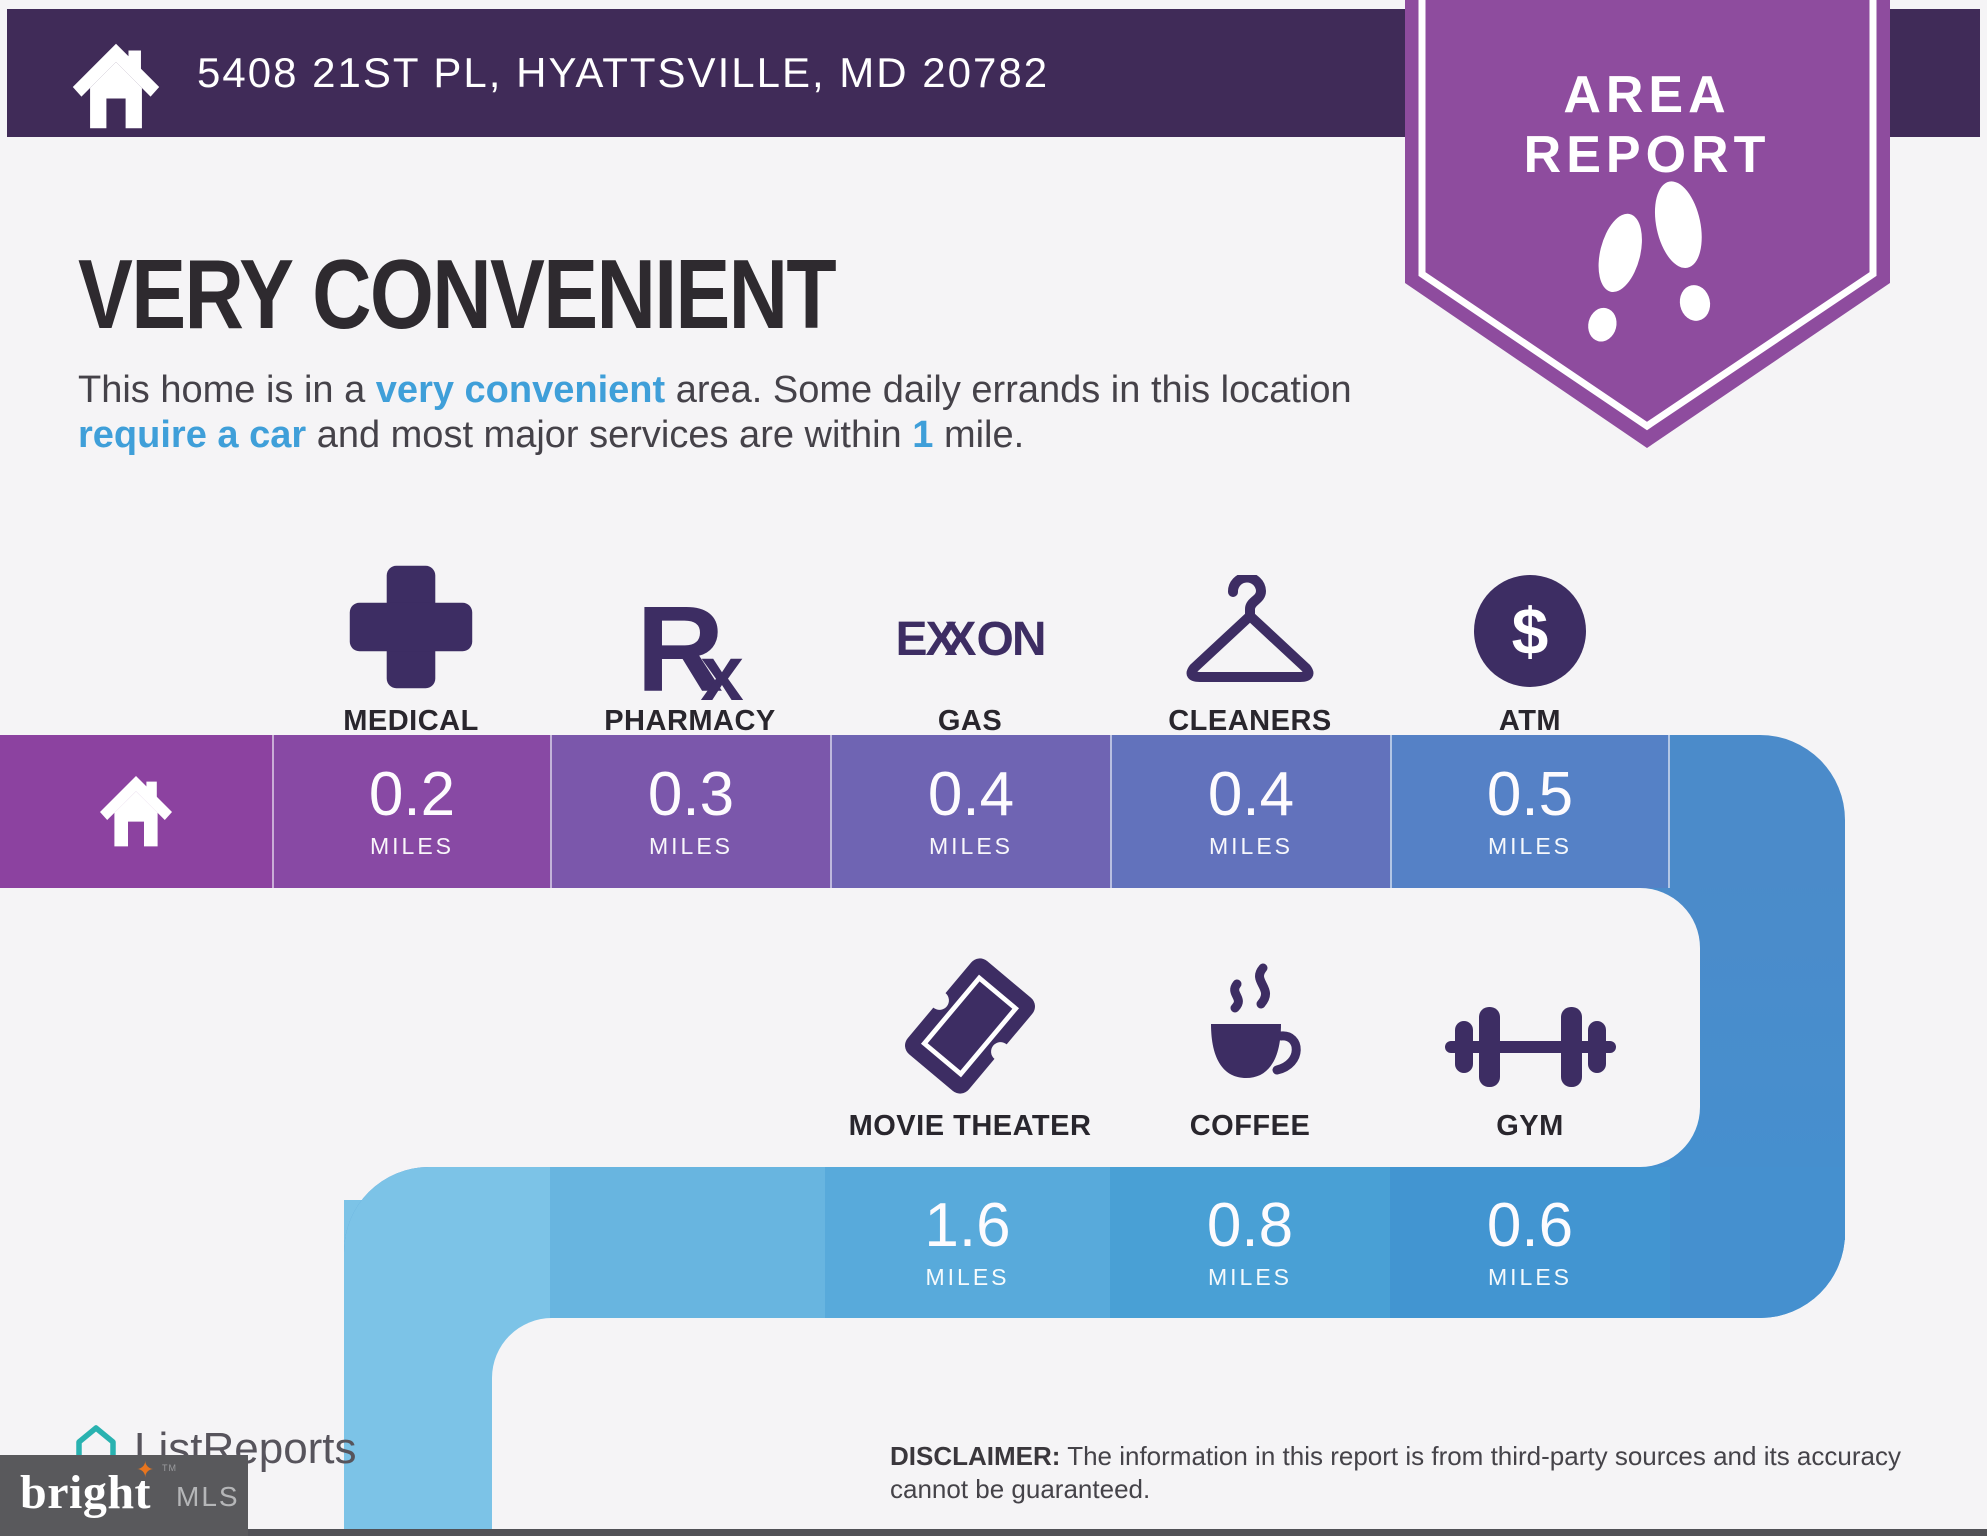  I want to click on trademark-label: TM, so click(169, 1468).